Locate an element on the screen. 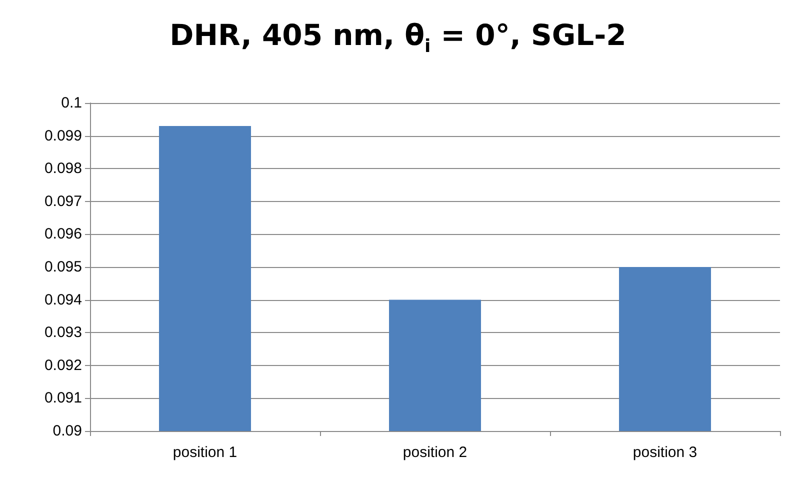 This screenshot has width=796, height=482. y-tick-label: 0.097 is located at coordinates (63, 201).